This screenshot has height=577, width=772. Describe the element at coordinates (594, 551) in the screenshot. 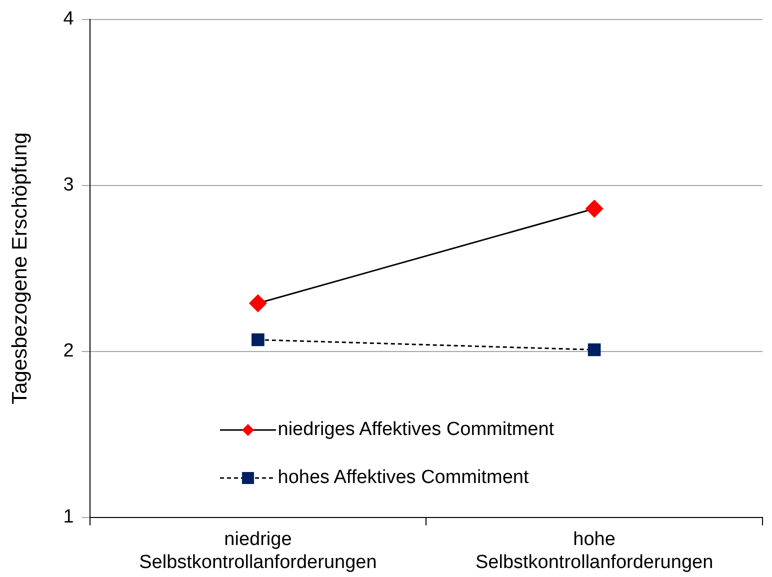

I see `x-tick-label: hohe Selbstkontrollanforderungen` at that location.